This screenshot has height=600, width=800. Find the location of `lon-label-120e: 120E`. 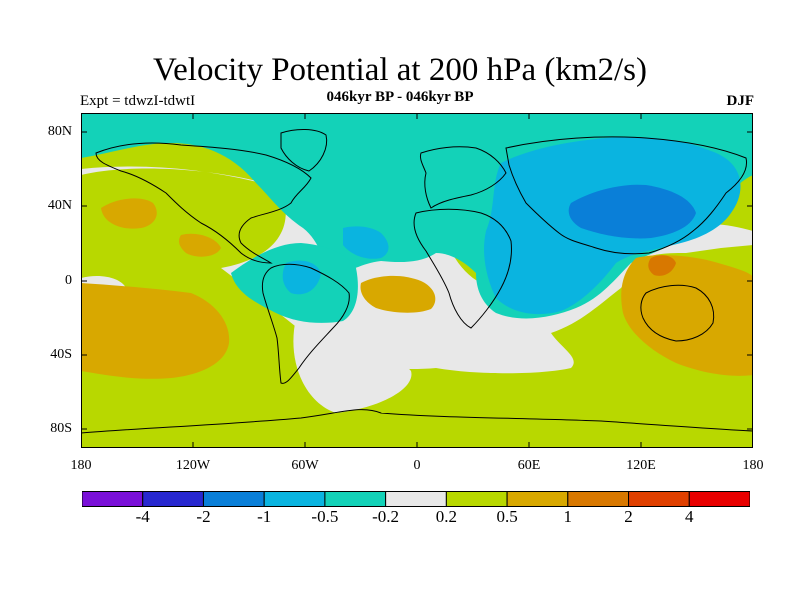

lon-label-120e: 120E is located at coordinates (641, 465).